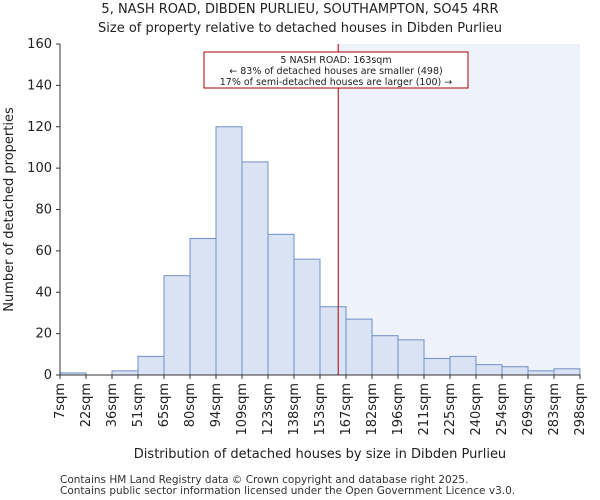  I want to click on bar-123sqm, so click(281, 304).